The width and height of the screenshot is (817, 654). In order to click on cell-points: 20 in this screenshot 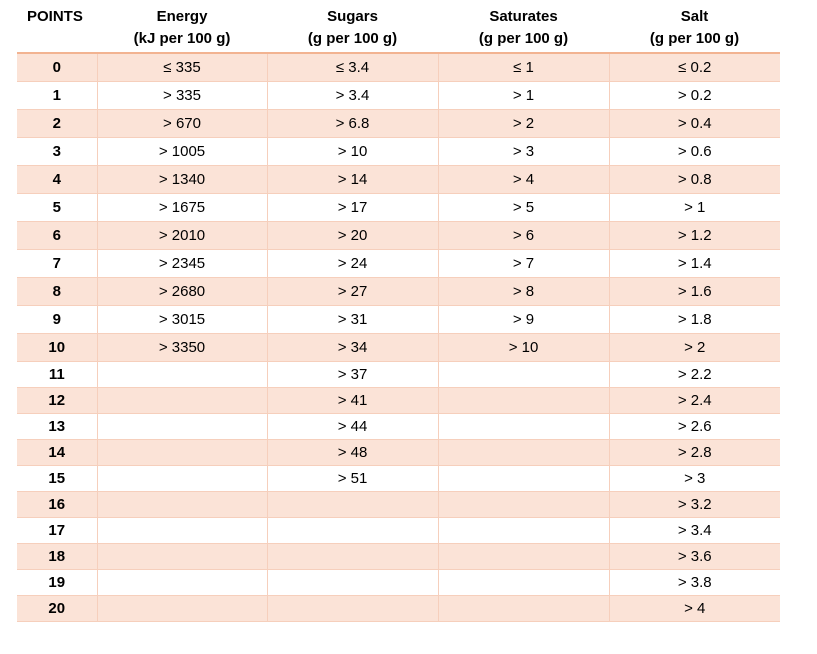, I will do `click(57, 608)`.